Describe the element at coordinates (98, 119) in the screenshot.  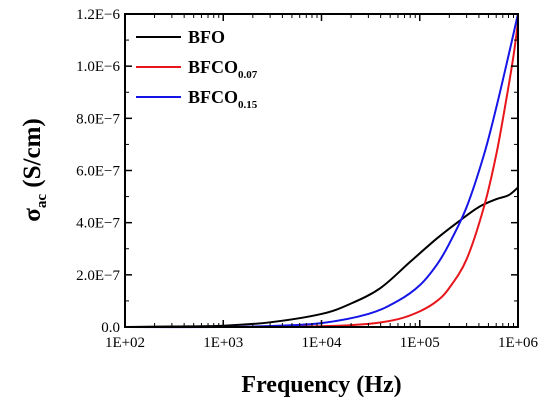
I see `y-tick-label: 8.0E−7` at that location.